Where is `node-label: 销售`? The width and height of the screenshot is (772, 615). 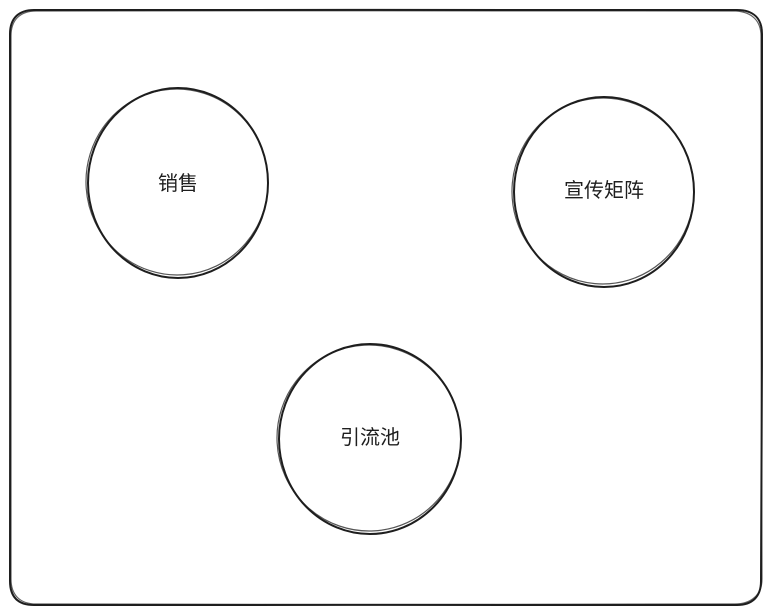
node-label: 销售 is located at coordinates (178, 183).